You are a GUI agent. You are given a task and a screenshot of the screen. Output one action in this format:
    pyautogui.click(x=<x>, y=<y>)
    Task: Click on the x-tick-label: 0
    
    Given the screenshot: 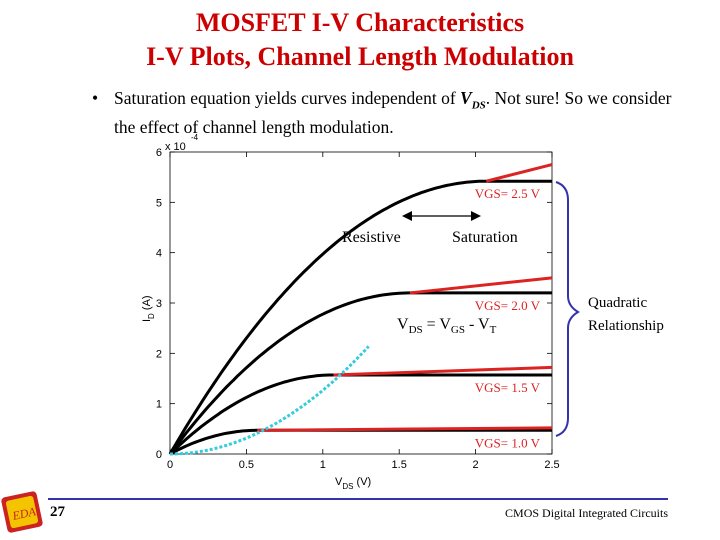 What is the action you would take?
    pyautogui.click(x=170, y=465)
    